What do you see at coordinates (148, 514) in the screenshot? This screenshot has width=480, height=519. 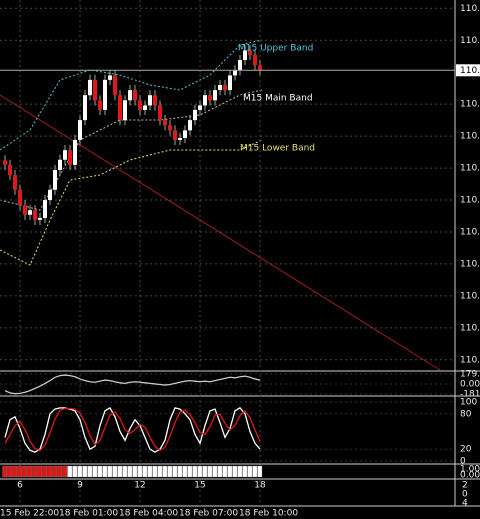 I see `x-tick-label: 18 Feb 04:00` at bounding box center [148, 514].